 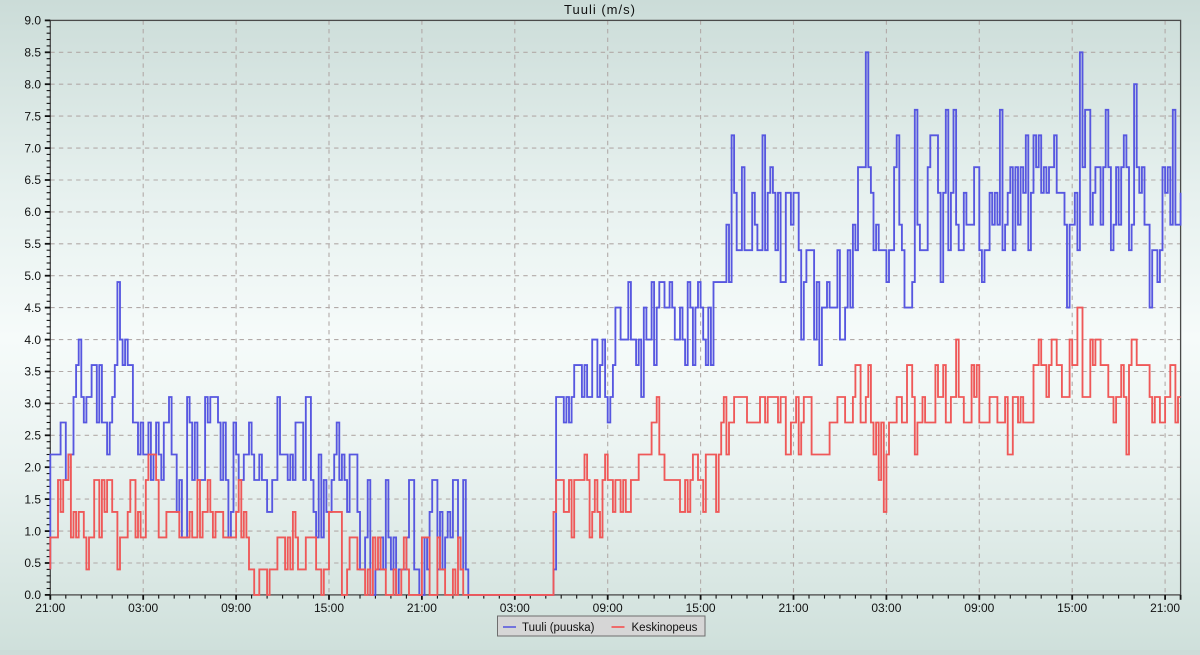 I want to click on svg-text: 9.0, so click(x=32, y=21).